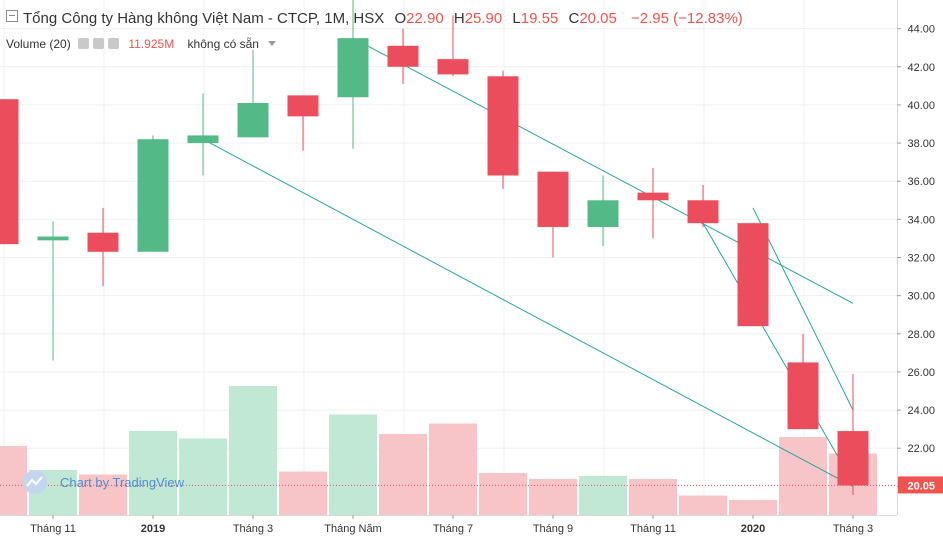  Describe the element at coordinates (99, 43) in the screenshot. I see `settings-icon` at that location.